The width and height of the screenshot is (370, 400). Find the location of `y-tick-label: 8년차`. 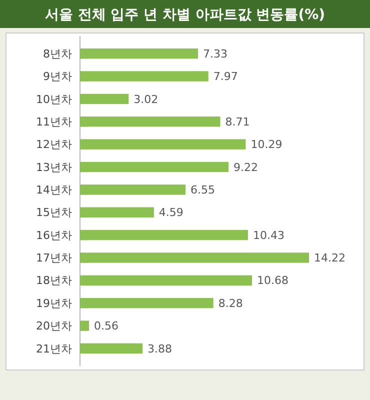

y-tick-label: 8년차 is located at coordinates (57, 53).